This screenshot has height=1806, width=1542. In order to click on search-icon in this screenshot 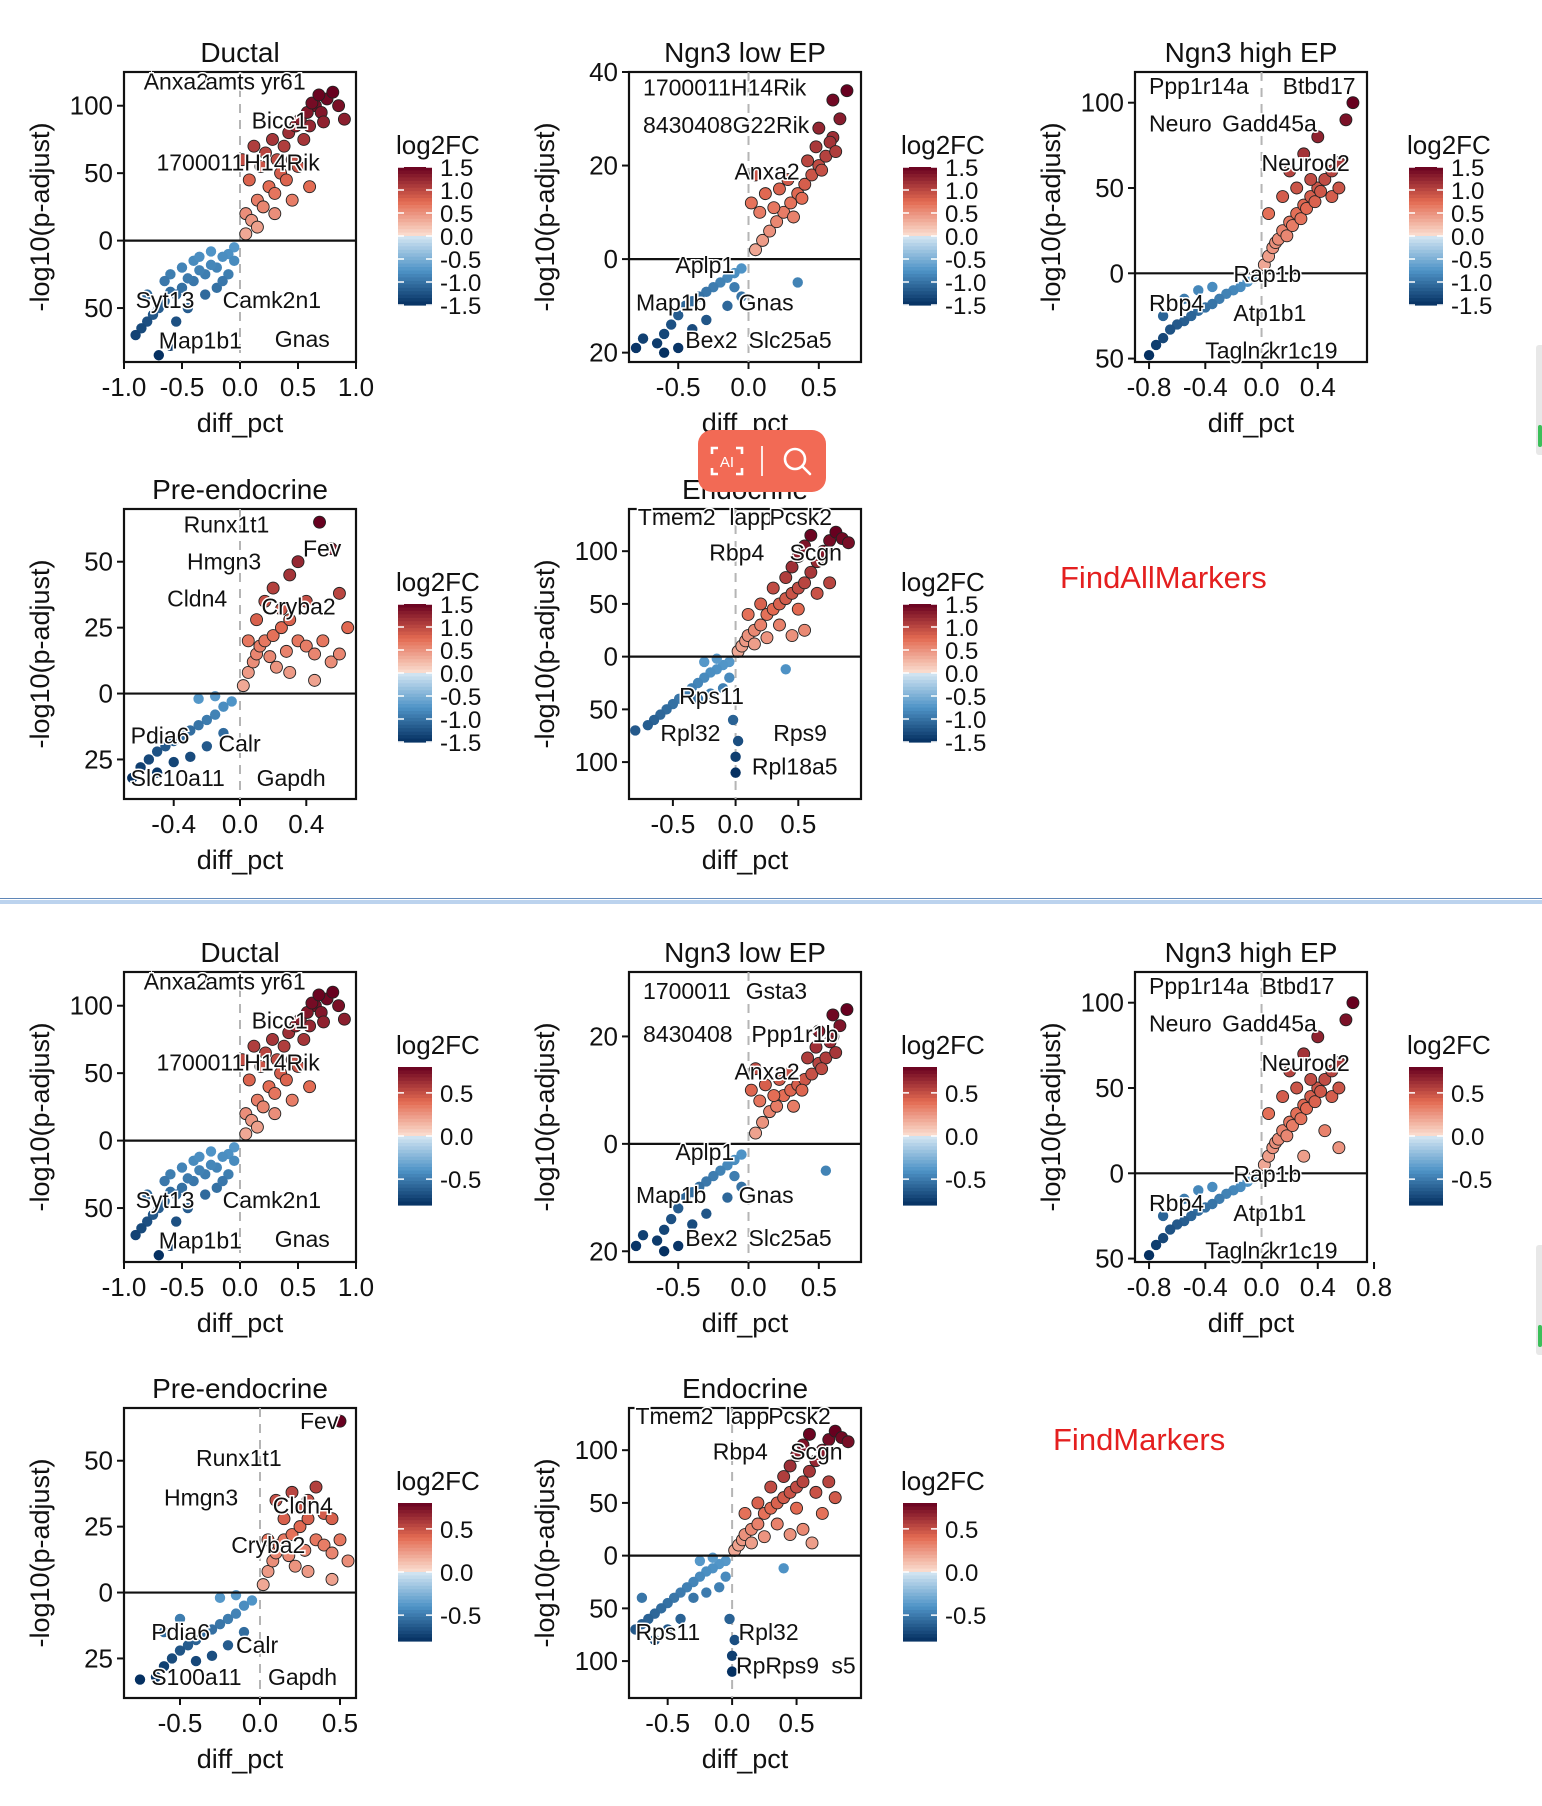, I will do `click(797, 461)`.